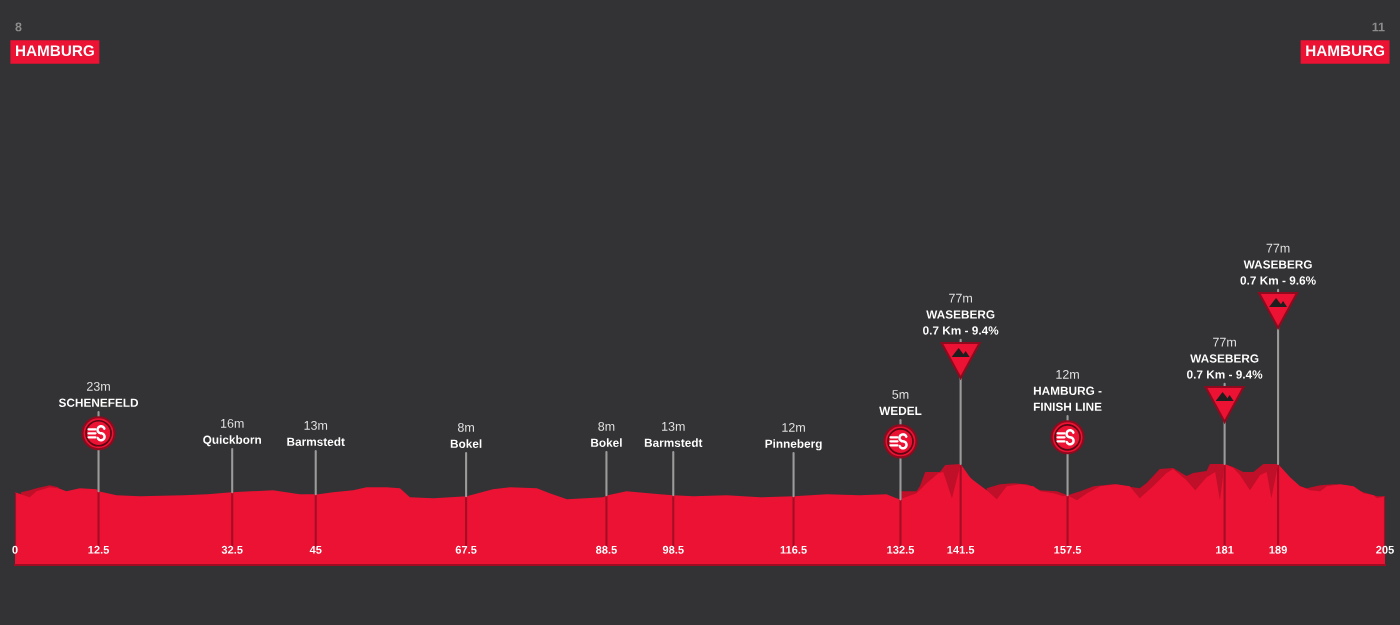 The height and width of the screenshot is (625, 1400). Describe the element at coordinates (1385, 549) in the screenshot. I see `x-tick-label: 205` at that location.